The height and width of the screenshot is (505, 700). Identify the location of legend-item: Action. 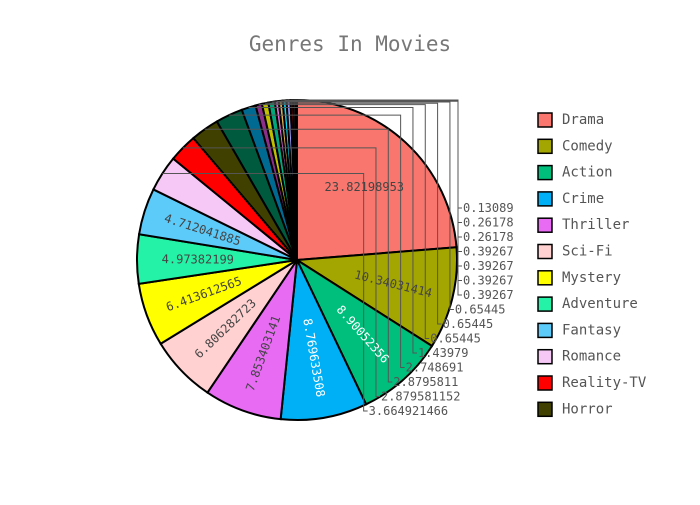
(575, 172).